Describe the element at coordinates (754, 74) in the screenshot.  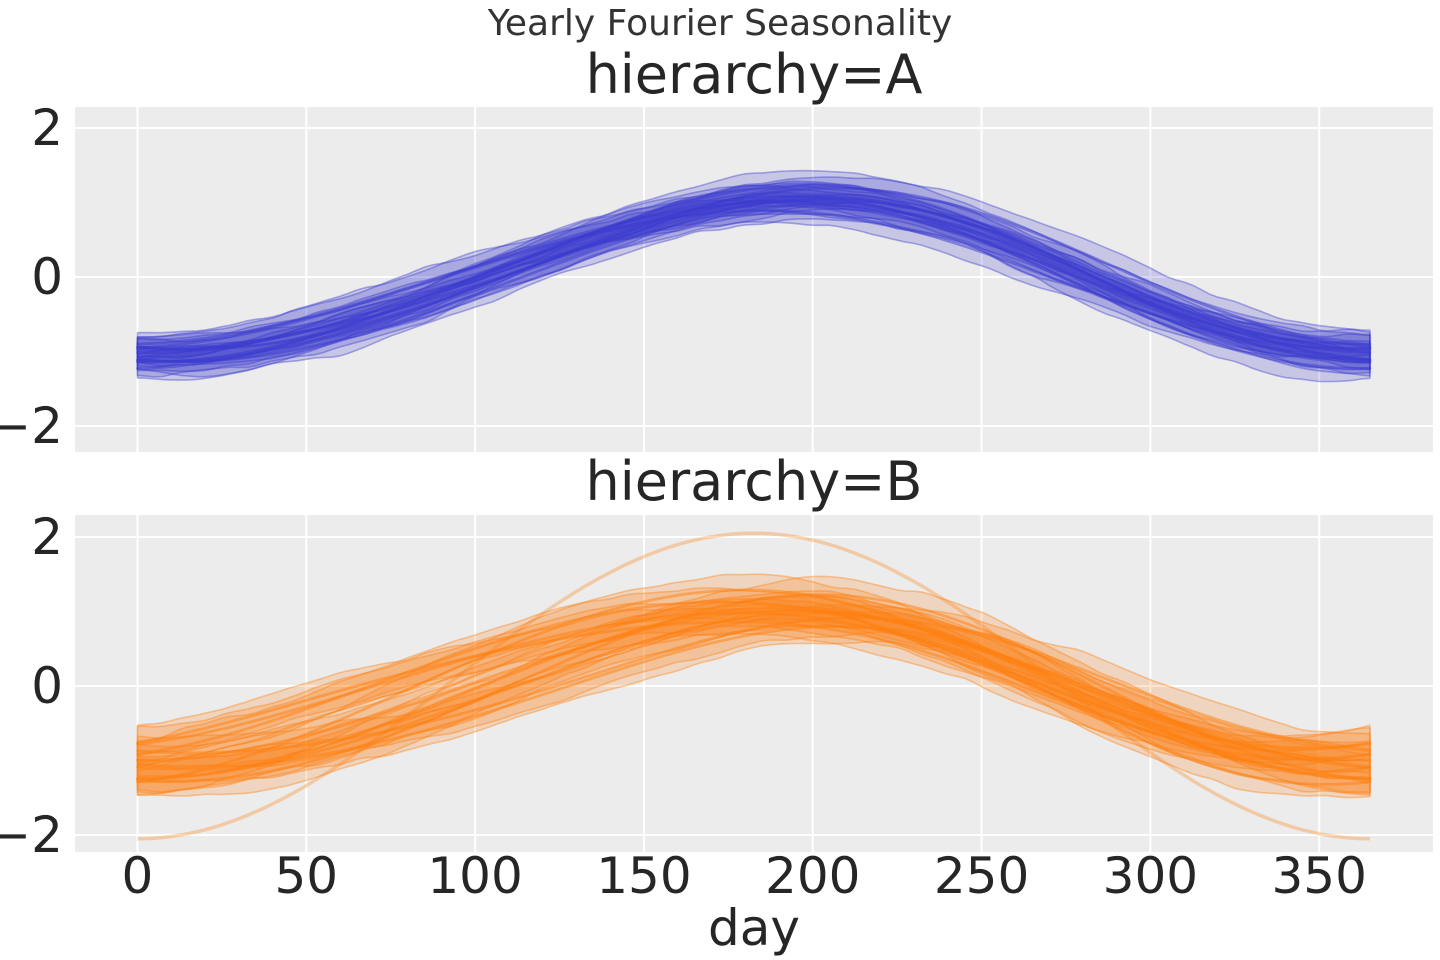
I see `subplot-a-title: hierarchy=A` at that location.